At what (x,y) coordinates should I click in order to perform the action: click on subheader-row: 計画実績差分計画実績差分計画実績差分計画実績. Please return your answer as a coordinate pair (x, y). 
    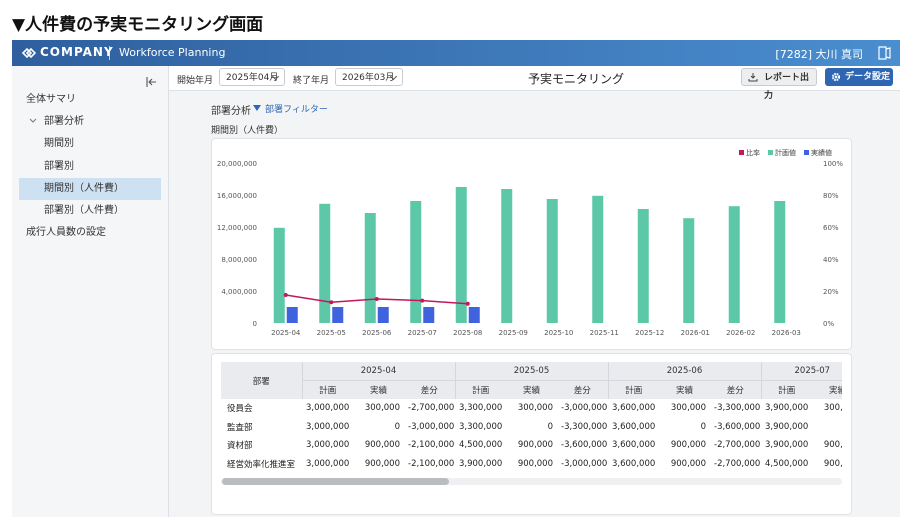
    Looking at the image, I should click on (531, 389).